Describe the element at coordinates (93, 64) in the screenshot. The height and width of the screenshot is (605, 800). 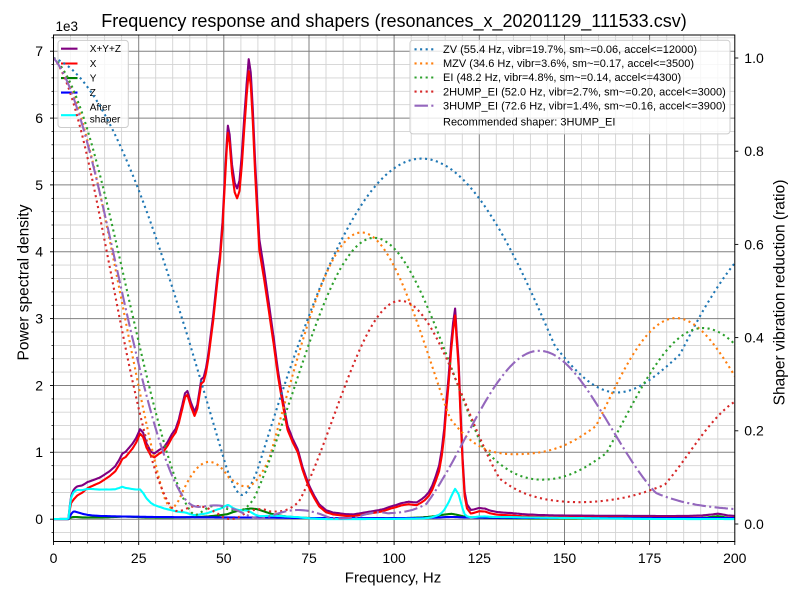
I see `svg-text: X` at that location.